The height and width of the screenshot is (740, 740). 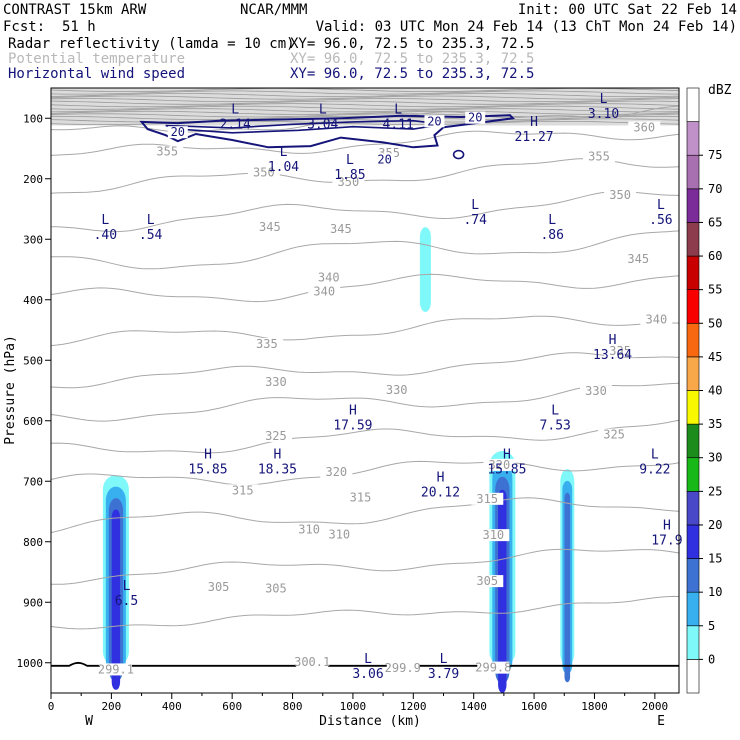 What do you see at coordinates (33, 360) in the screenshot?
I see `y-tick-label: 500` at bounding box center [33, 360].